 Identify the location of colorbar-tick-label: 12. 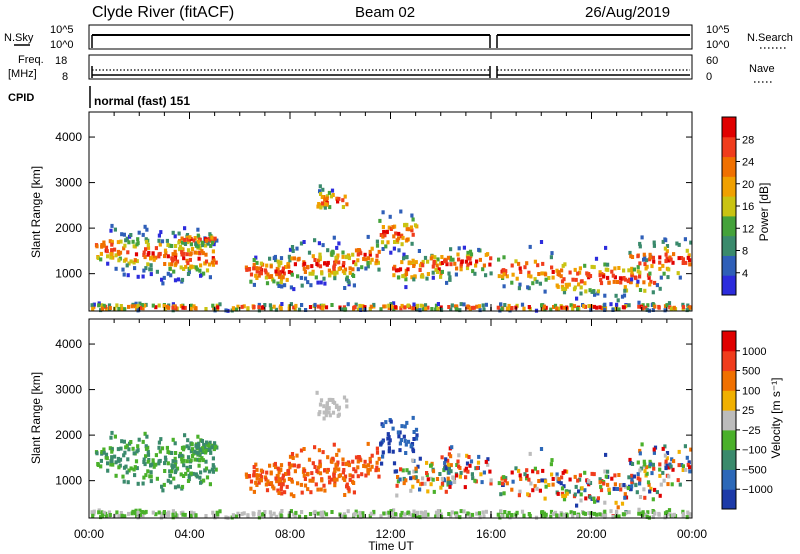
(748, 229).